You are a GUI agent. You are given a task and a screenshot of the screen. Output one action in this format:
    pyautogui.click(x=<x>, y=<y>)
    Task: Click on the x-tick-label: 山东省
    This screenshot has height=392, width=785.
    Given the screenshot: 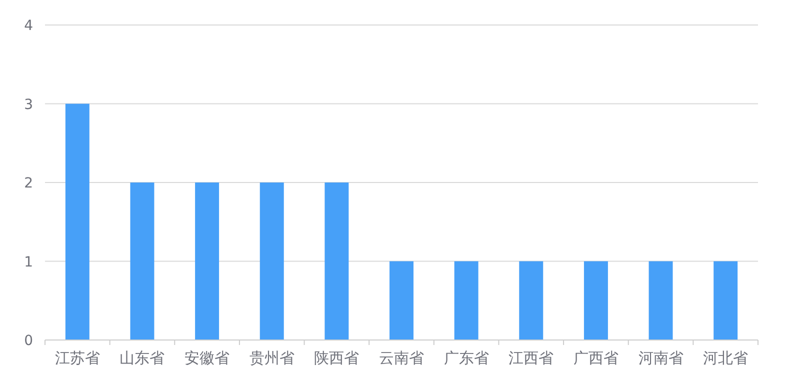 What is the action you would take?
    pyautogui.click(x=142, y=358)
    